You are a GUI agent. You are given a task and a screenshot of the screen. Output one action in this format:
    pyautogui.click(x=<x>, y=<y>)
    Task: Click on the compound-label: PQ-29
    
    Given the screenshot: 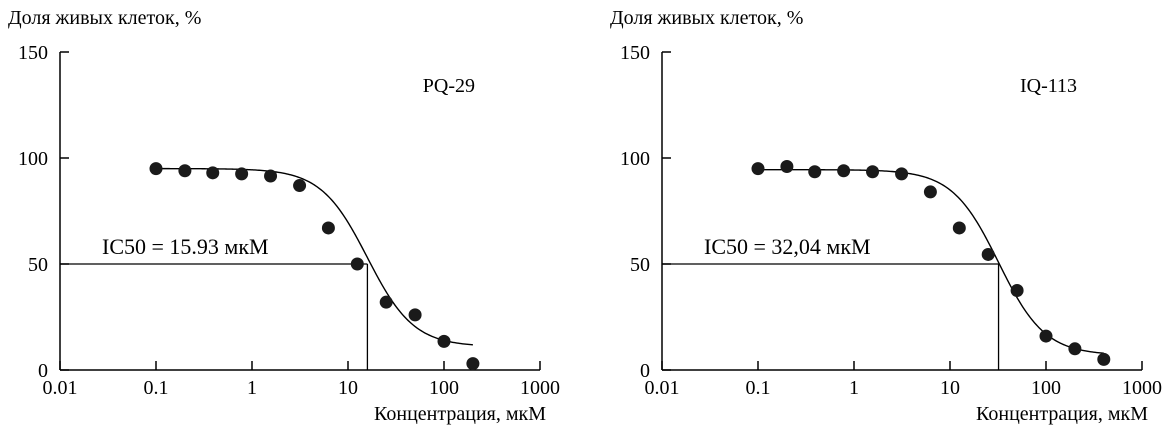 What is the action you would take?
    pyautogui.click(x=449, y=86)
    